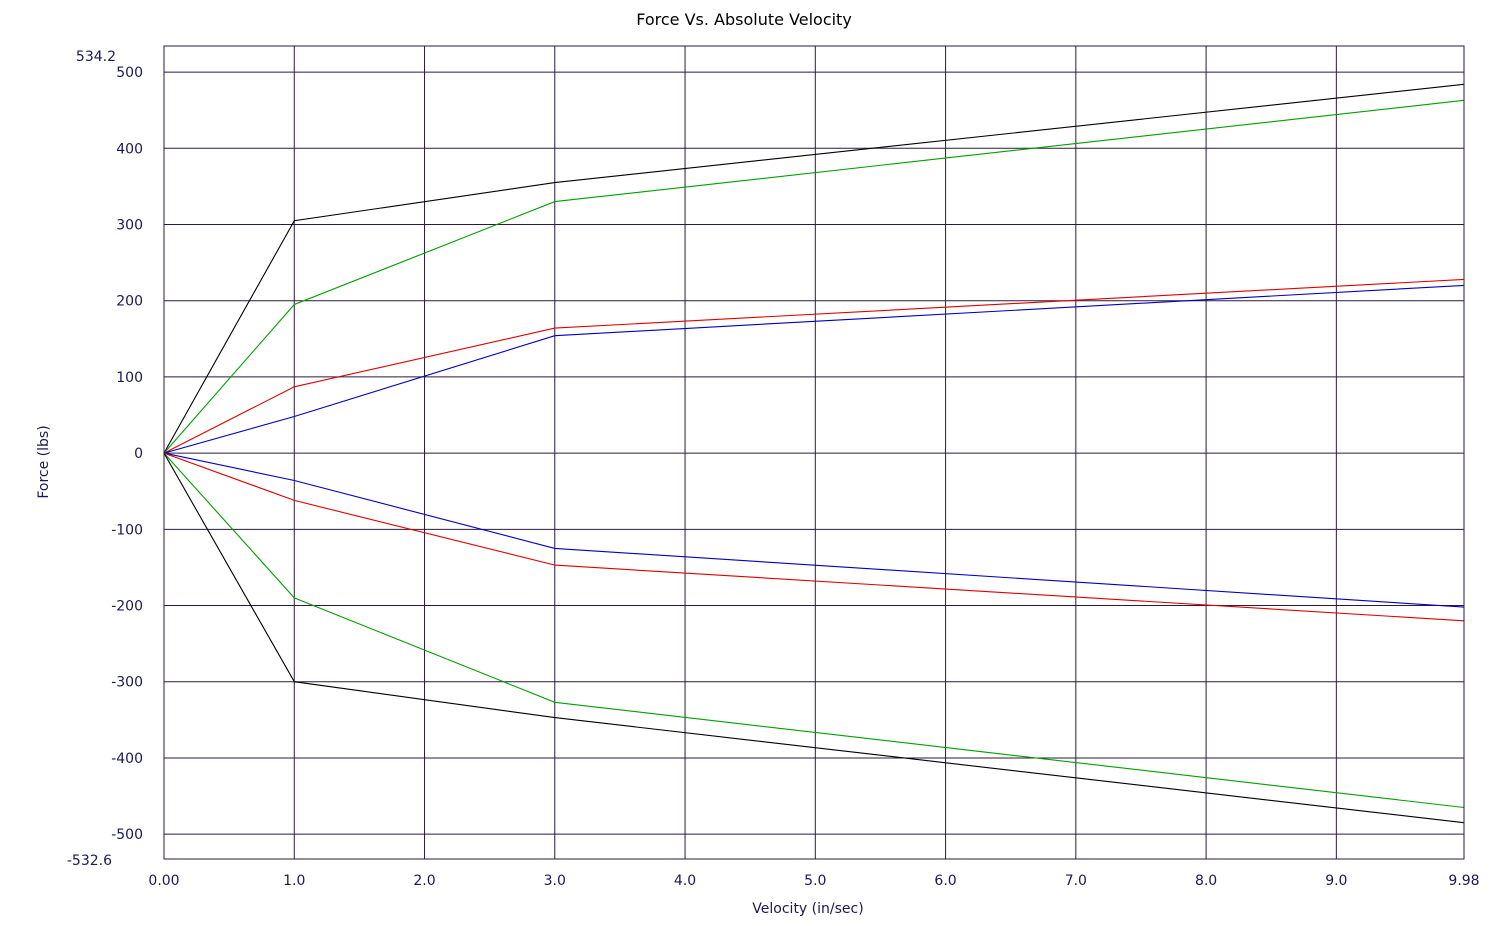  I want to click on y-axis-title: Force (lbs), so click(44, 461).